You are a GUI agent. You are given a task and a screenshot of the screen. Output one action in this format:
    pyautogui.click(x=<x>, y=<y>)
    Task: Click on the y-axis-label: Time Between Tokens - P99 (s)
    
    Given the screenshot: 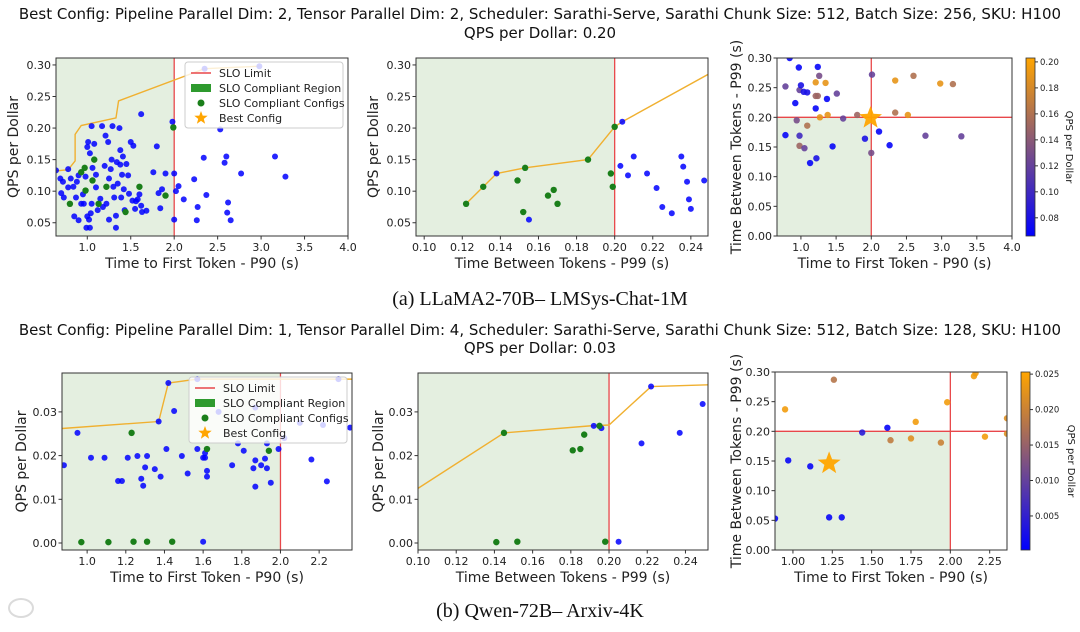 What is the action you would take?
    pyautogui.click(x=737, y=147)
    